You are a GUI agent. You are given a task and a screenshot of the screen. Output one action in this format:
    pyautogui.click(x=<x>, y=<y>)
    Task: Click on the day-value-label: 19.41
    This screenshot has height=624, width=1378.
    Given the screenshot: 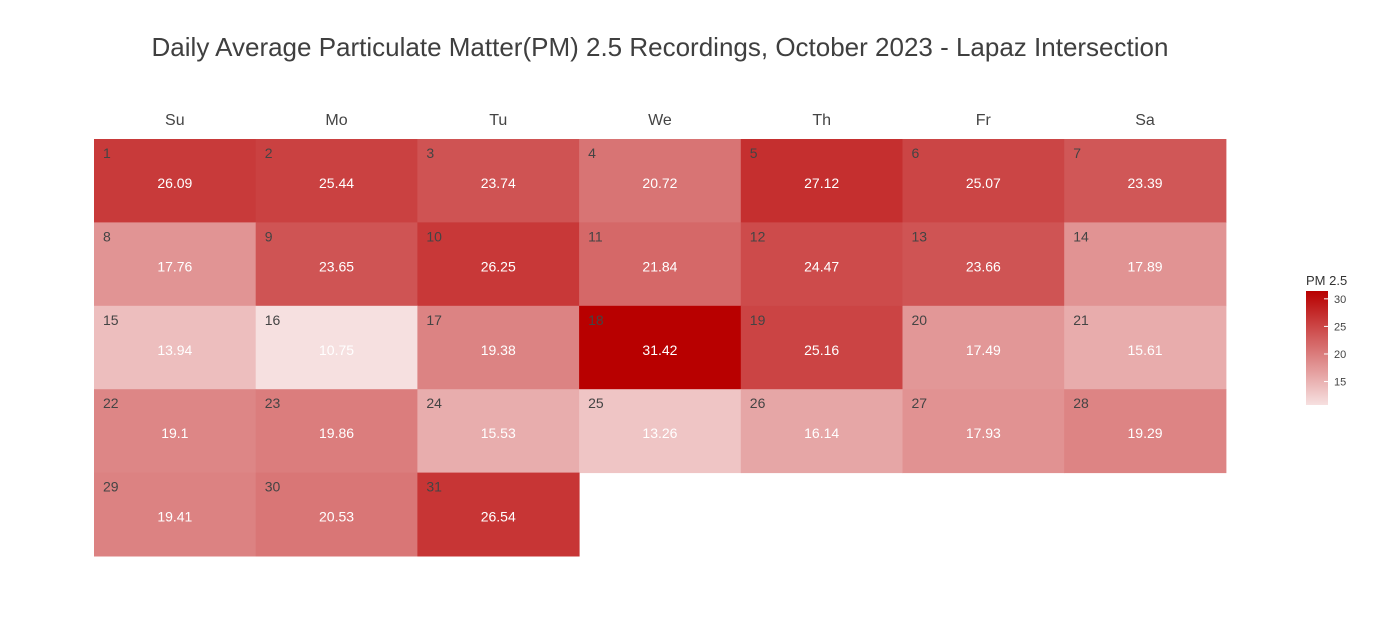 What is the action you would take?
    pyautogui.click(x=174, y=517)
    